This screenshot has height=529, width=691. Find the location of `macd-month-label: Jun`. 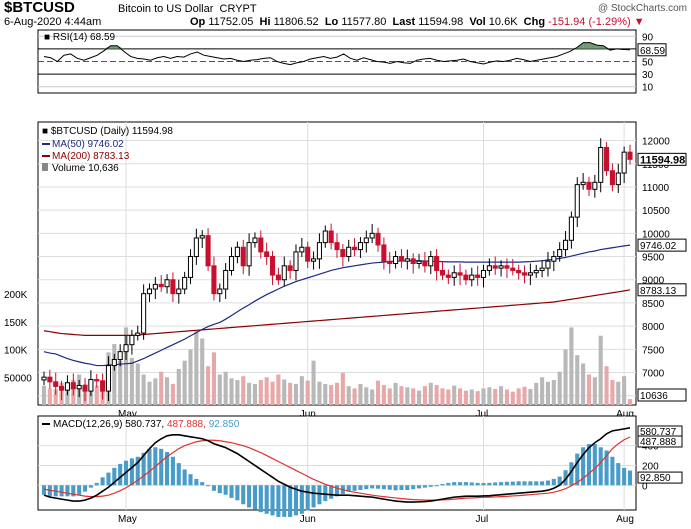

macd-month-label: Jun is located at coordinates (308, 519).